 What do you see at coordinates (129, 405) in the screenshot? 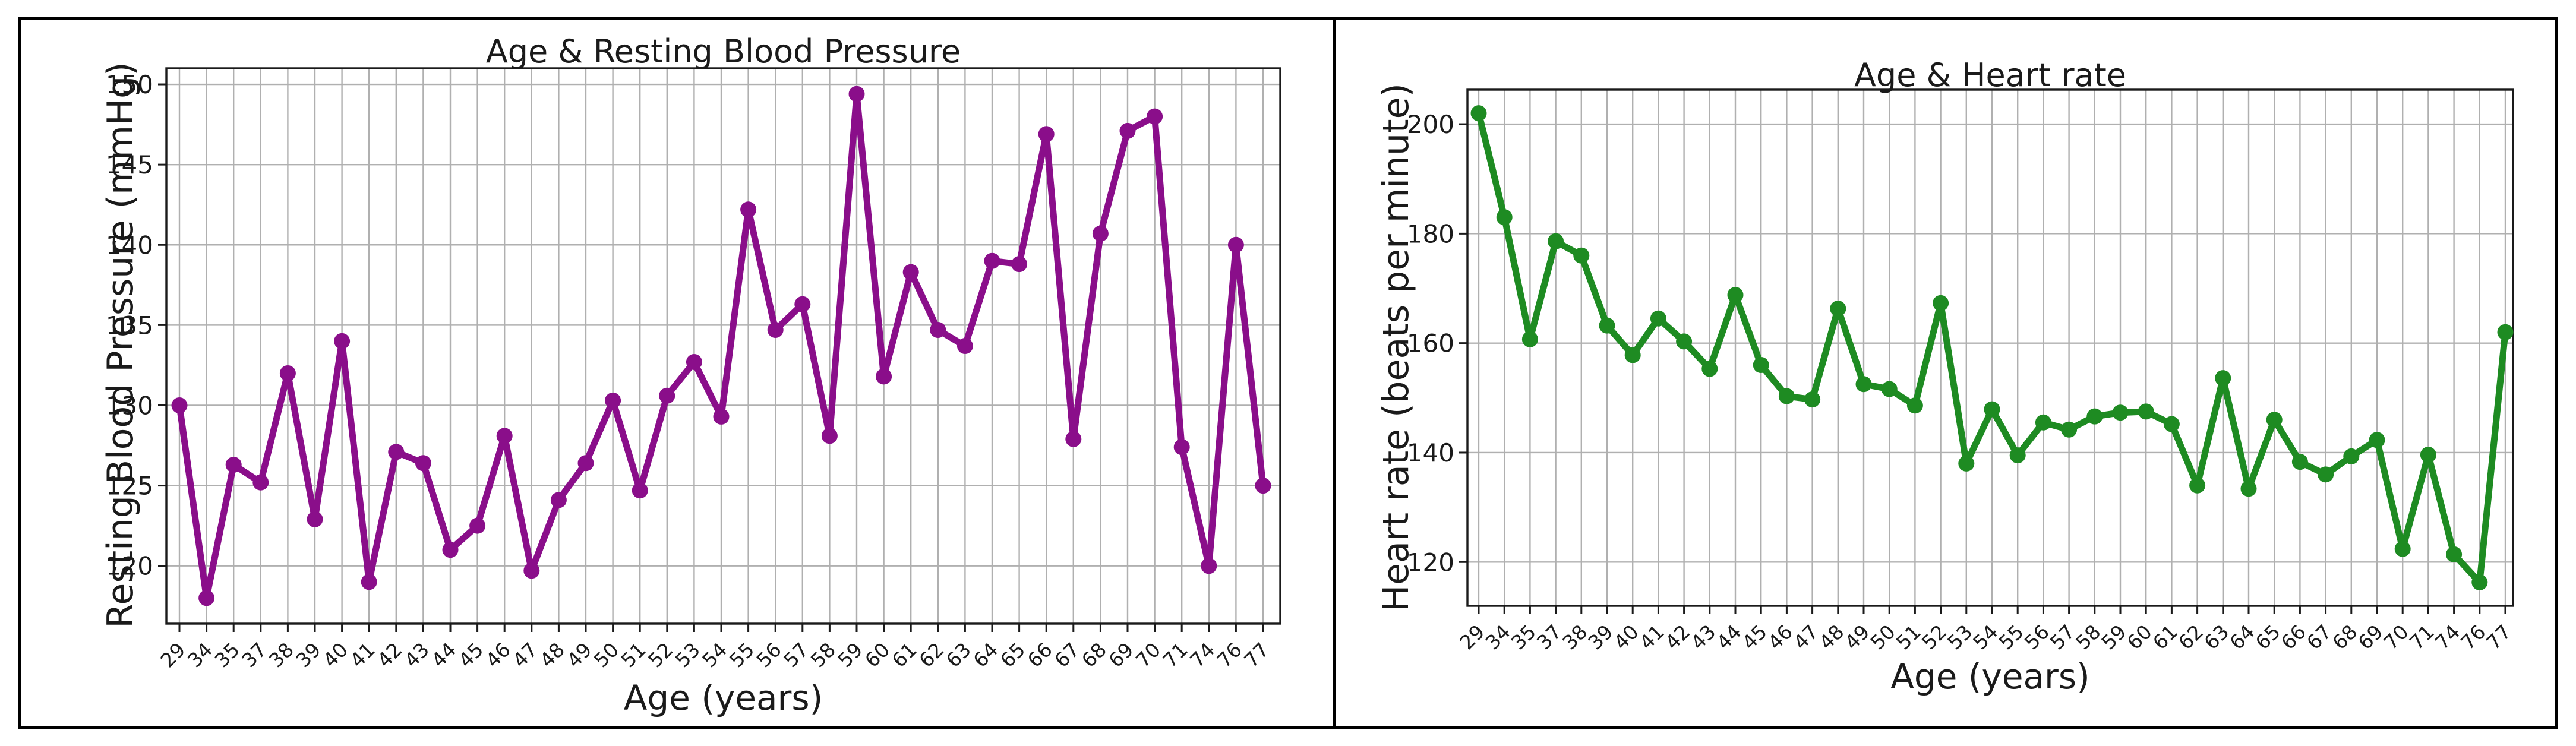
I see `y-tick-label: 130` at bounding box center [129, 405].